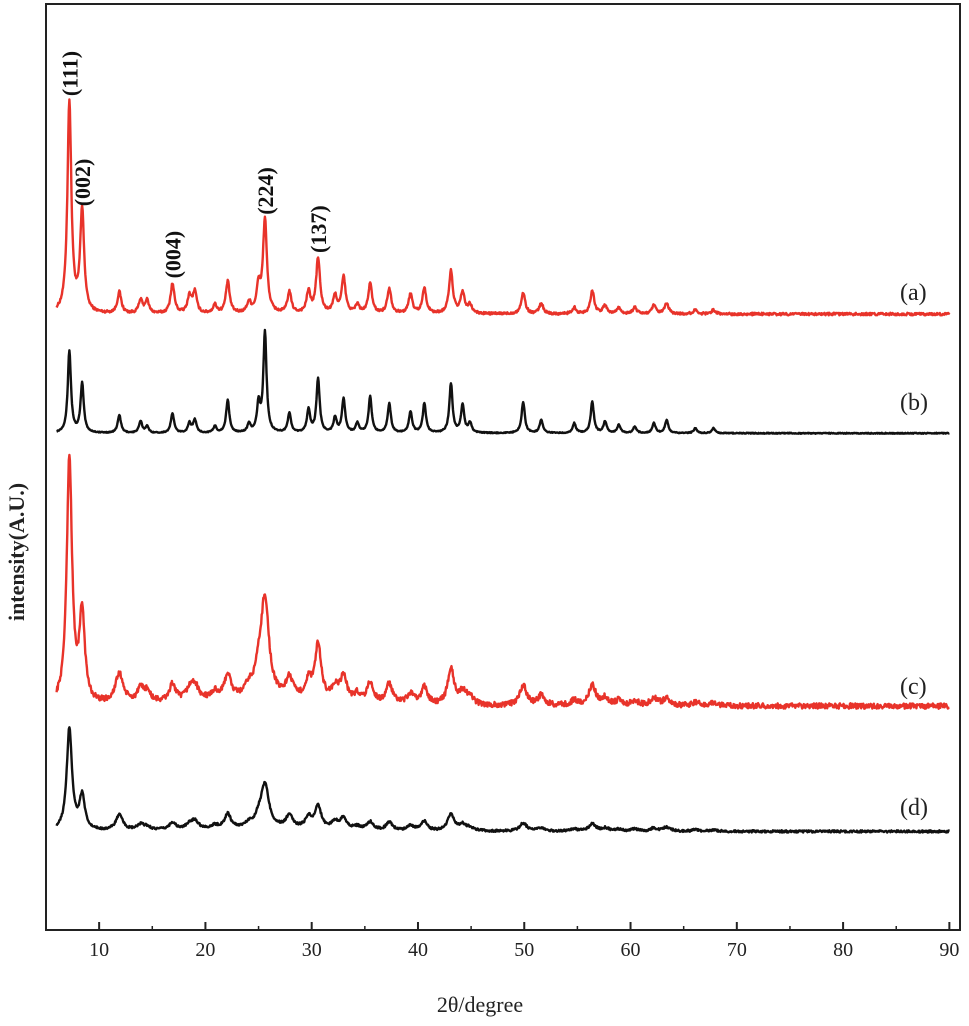 This screenshot has width=969, height=1026. What do you see at coordinates (914, 808) in the screenshot?
I see `series-label-d: (d)` at bounding box center [914, 808].